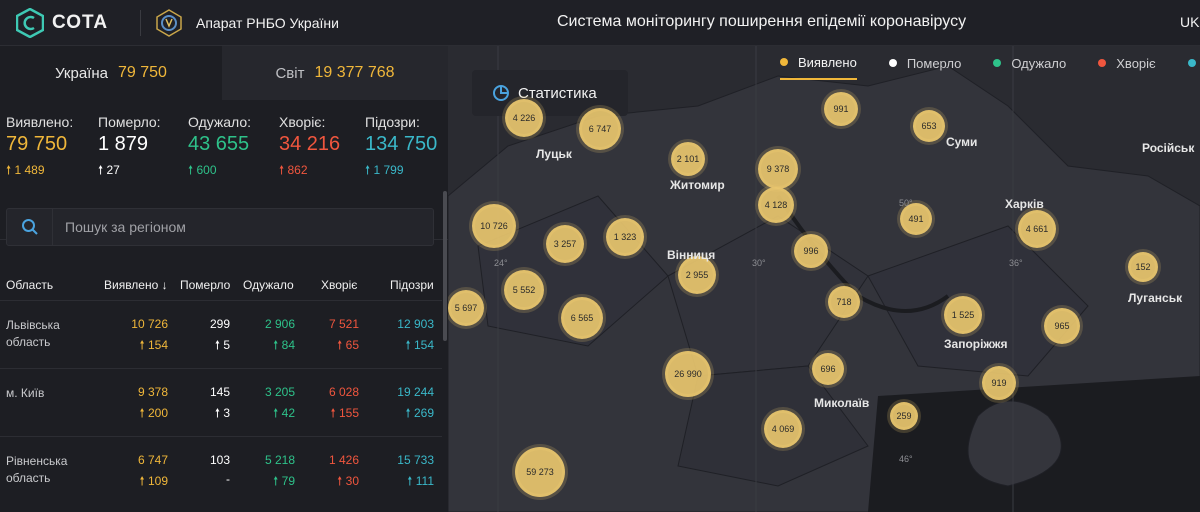 This screenshot has height=512, width=1200. What do you see at coordinates (205, 285) in the screenshot?
I see `col-deaths: Померло` at bounding box center [205, 285].